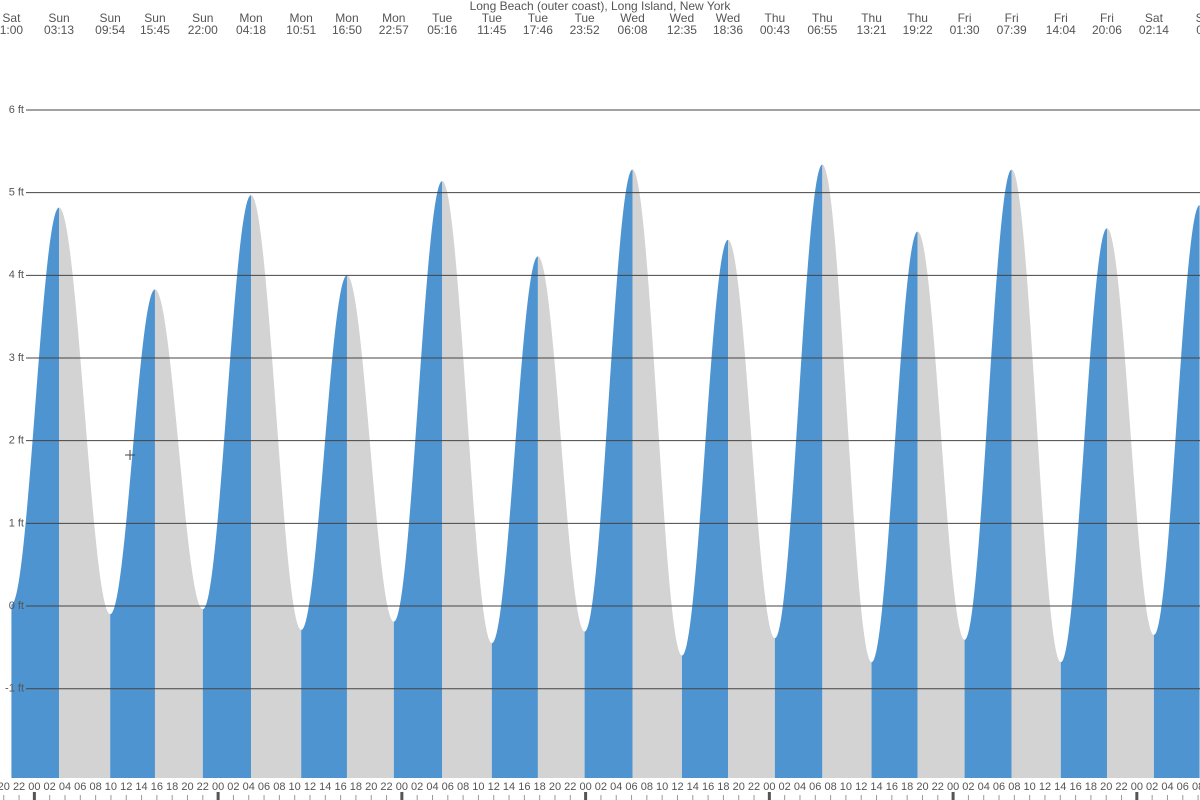 The height and width of the screenshot is (800, 1200). I want to click on extreme-time: 07:39, so click(1012, 30).